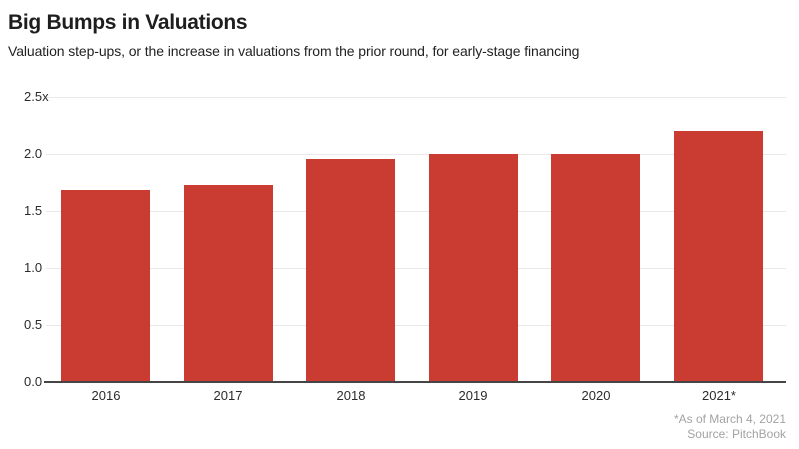 The height and width of the screenshot is (449, 799). I want to click on y-axis-tick-label: 0.5, so click(33, 324).